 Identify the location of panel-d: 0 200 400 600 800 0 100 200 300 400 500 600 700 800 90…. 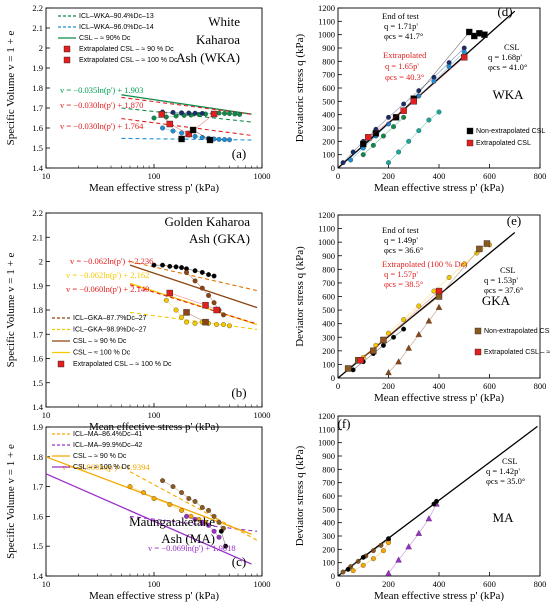
(420, 98).